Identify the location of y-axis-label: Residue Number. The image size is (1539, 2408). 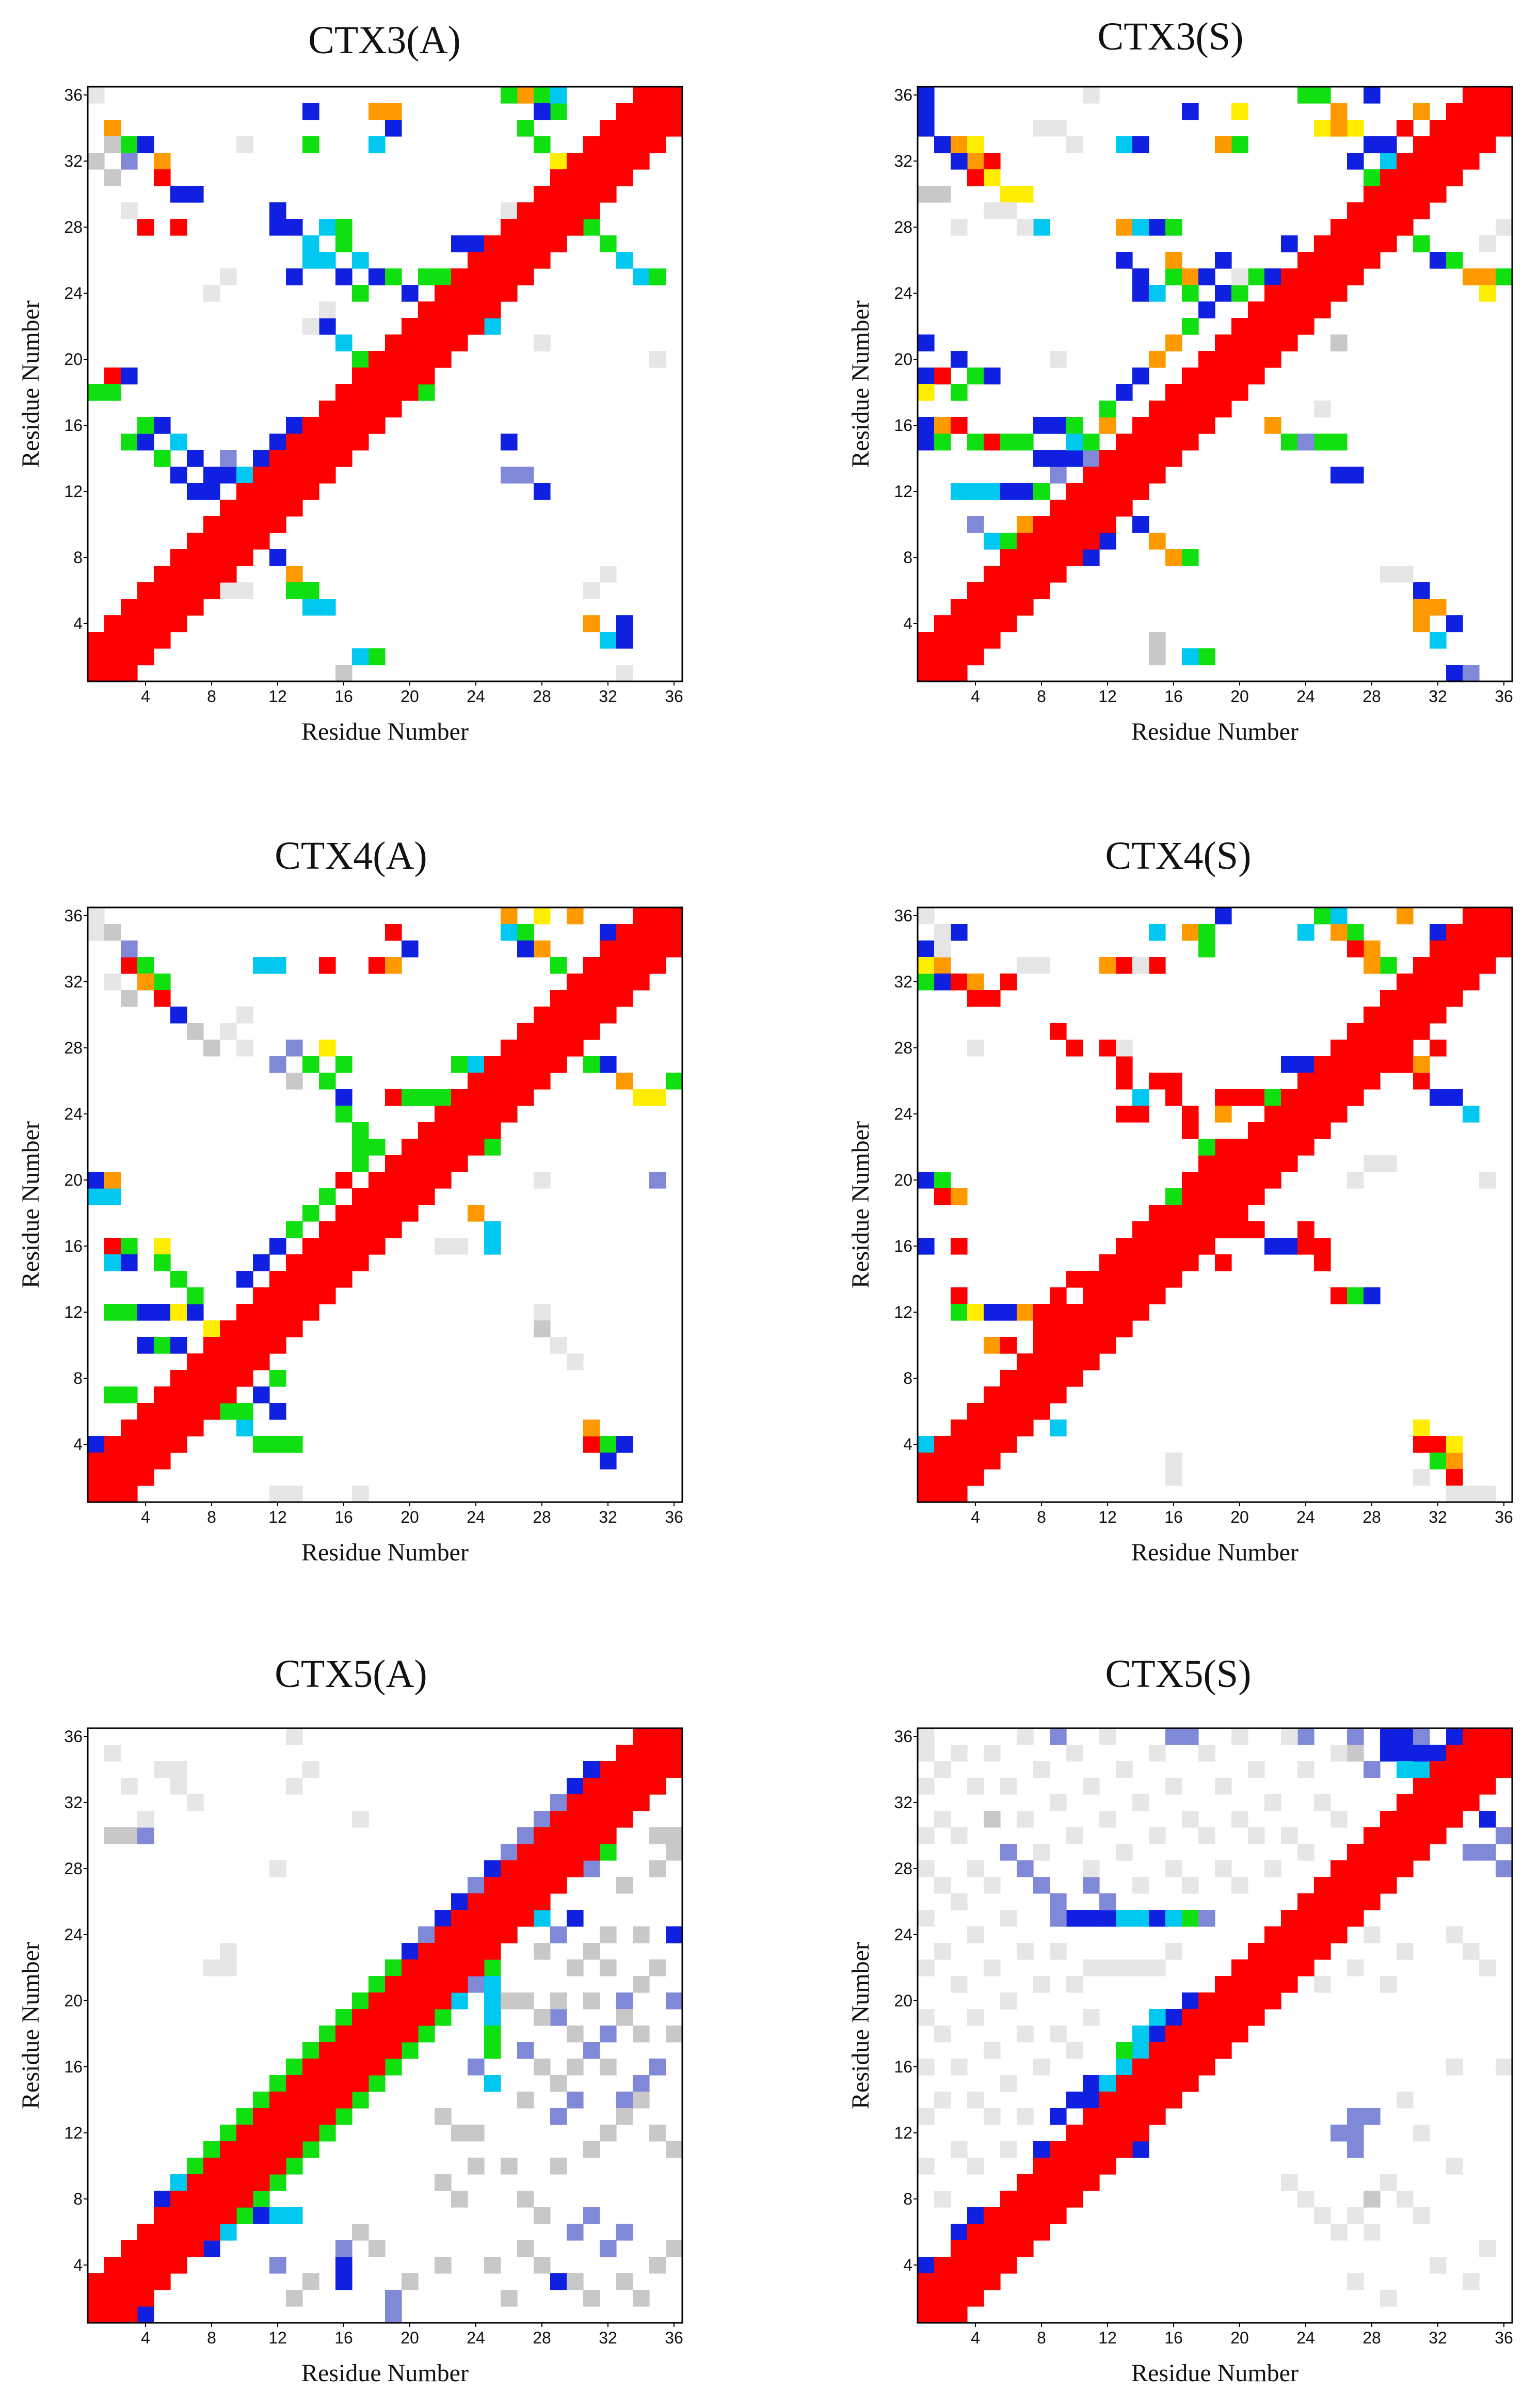
(860, 2025).